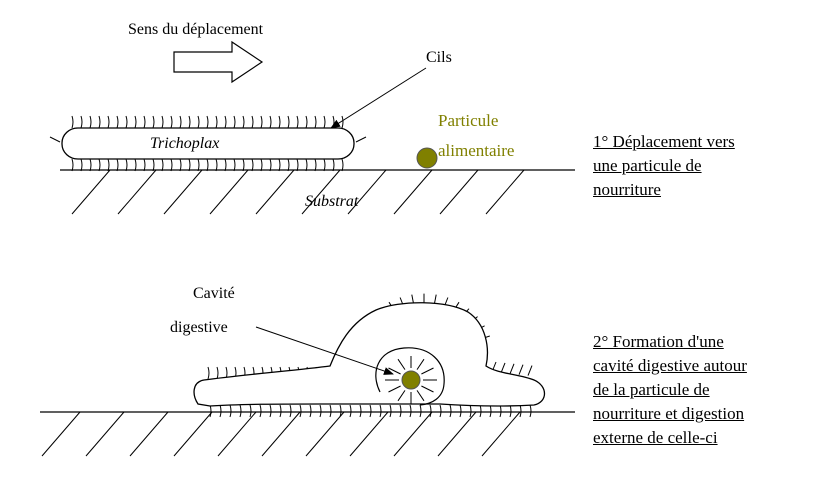 The image size is (831, 479). What do you see at coordinates (184, 143) in the screenshot?
I see `trichoplax-label: Trichoplax` at bounding box center [184, 143].